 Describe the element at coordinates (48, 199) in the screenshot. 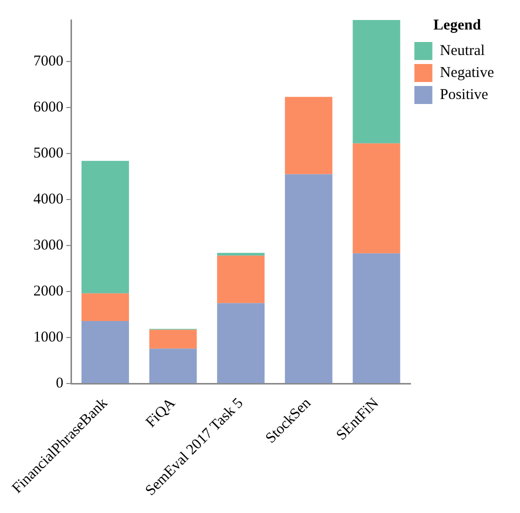

I see `y-tick-label: 4000` at that location.